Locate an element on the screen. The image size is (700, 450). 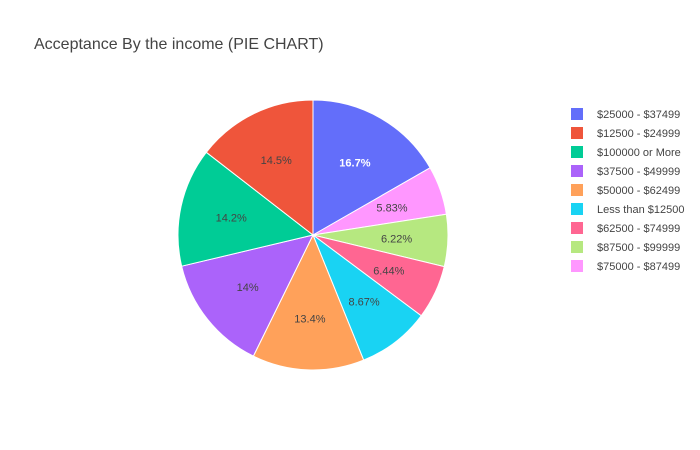
slice-label-37500-49999: 14% is located at coordinates (248, 288).